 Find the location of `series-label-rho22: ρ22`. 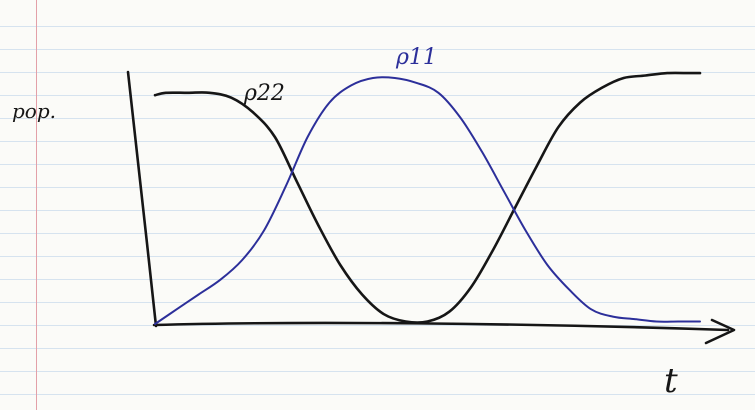

series-label-rho22: ρ22 is located at coordinates (264, 93).